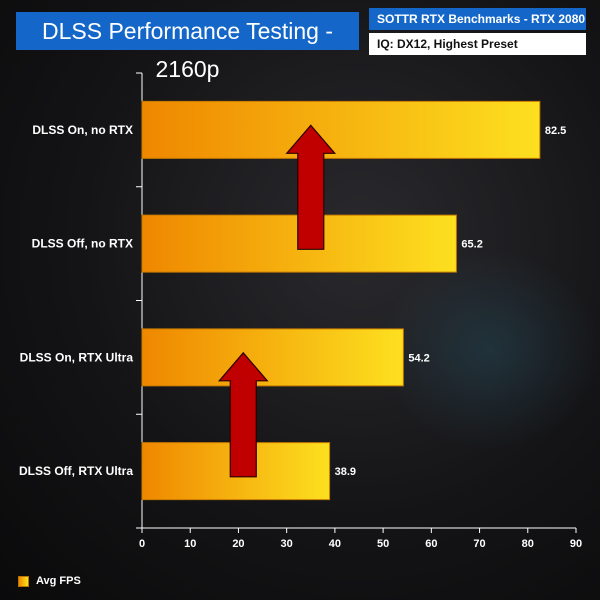  I want to click on category-label: DLSS On, RTX Ultra, so click(77, 357).